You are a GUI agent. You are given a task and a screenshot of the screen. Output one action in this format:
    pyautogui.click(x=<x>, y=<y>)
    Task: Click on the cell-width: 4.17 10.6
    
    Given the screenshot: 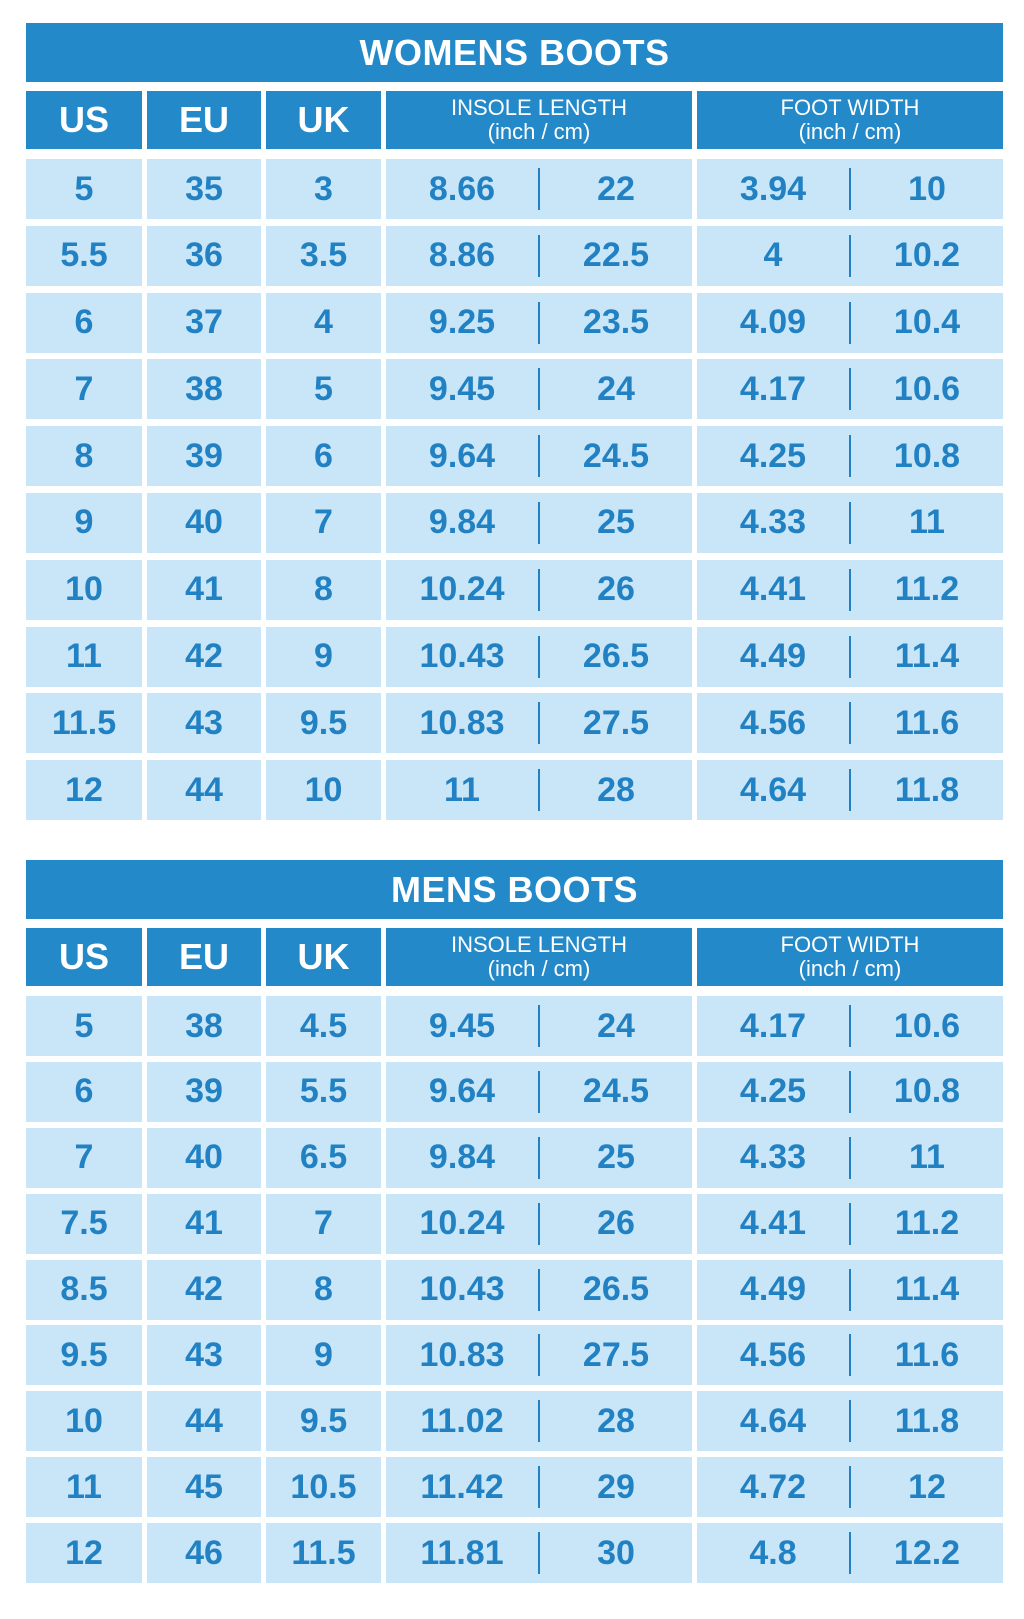 What is the action you would take?
    pyautogui.click(x=850, y=1026)
    